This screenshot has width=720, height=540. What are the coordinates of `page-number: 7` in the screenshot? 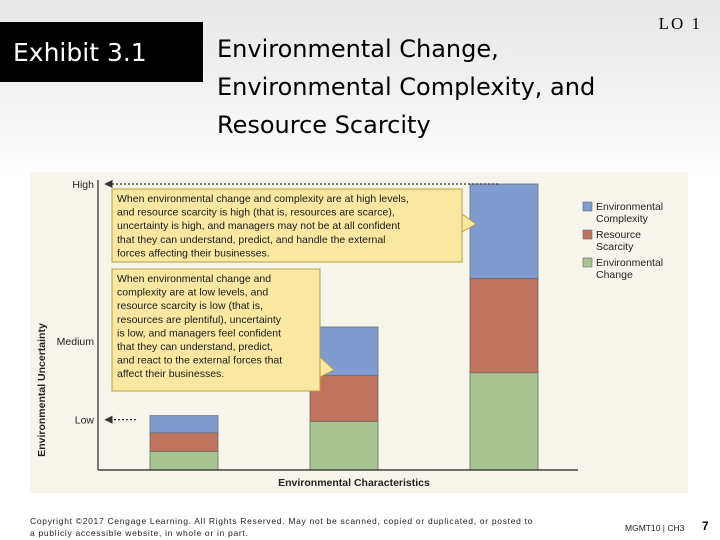 It's located at (705, 526).